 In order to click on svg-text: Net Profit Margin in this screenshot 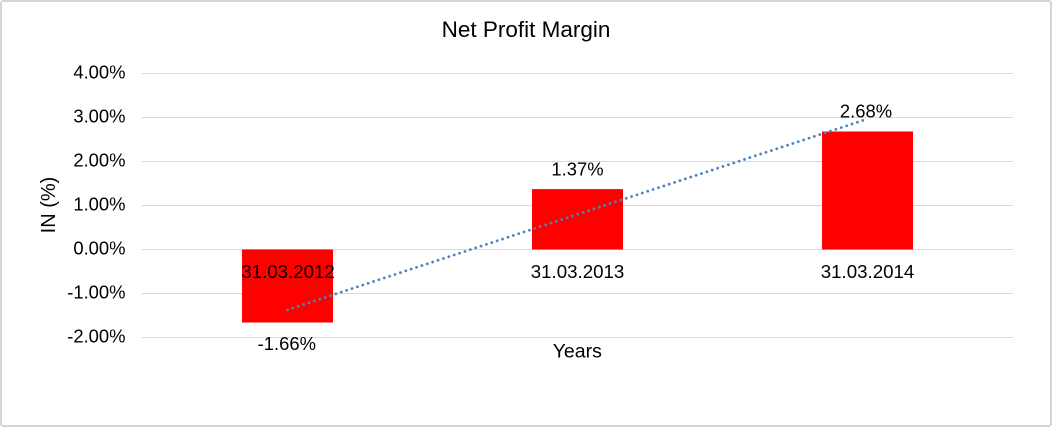, I will do `click(526, 29)`.